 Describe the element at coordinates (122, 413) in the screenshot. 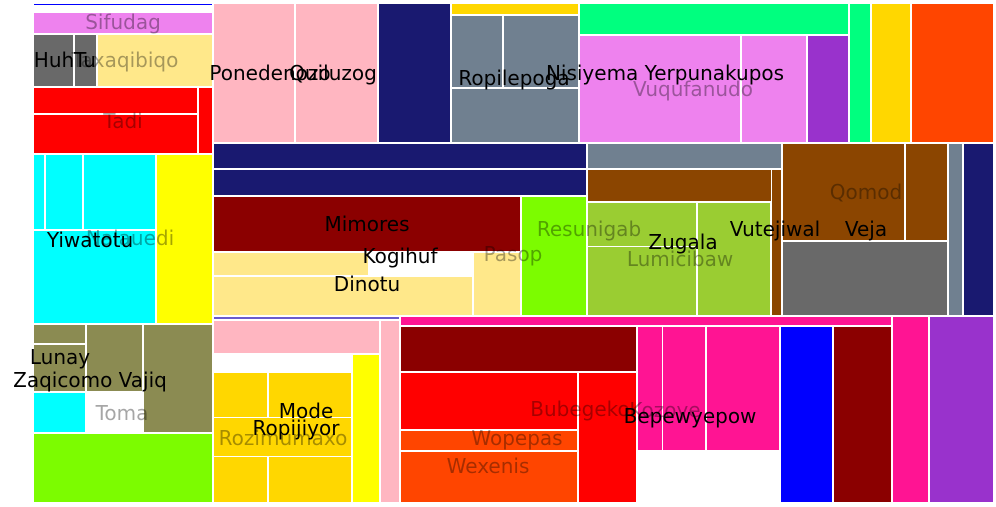

I see `treemap-cell-label: Toma` at that location.